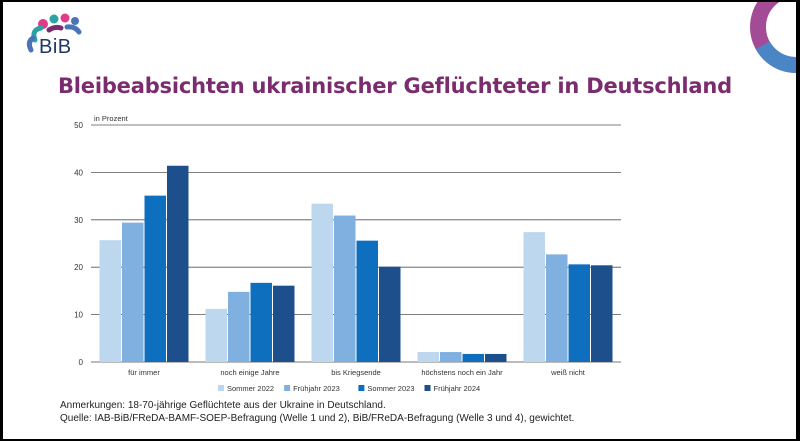 The image size is (800, 441). Describe the element at coordinates (457, 388) in the screenshot. I see `legend-label: Frühjahr 2024` at that location.